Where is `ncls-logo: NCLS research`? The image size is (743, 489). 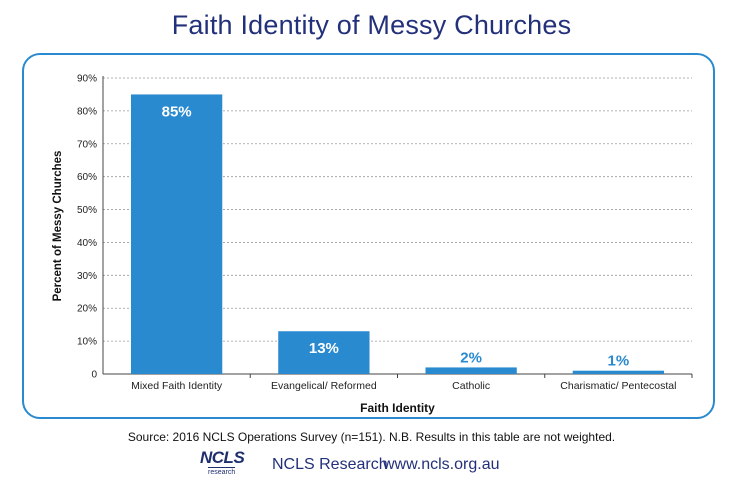 ncls-logo: NCLS research is located at coordinates (227, 465).